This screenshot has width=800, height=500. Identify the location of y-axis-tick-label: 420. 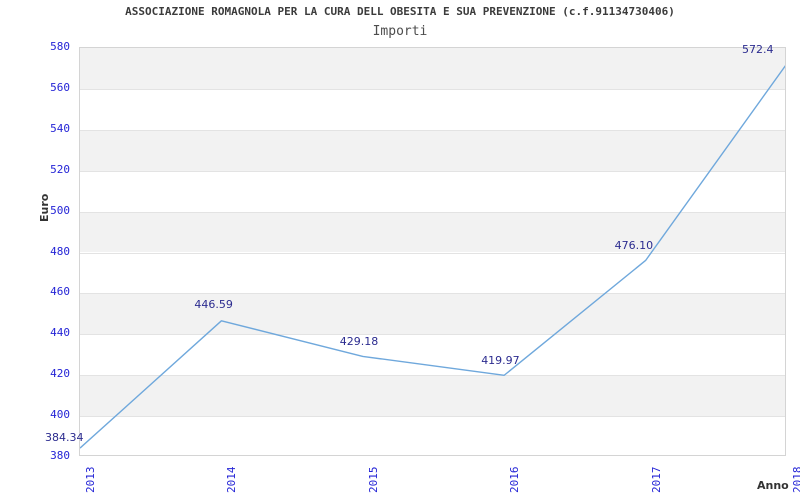
(60, 374).